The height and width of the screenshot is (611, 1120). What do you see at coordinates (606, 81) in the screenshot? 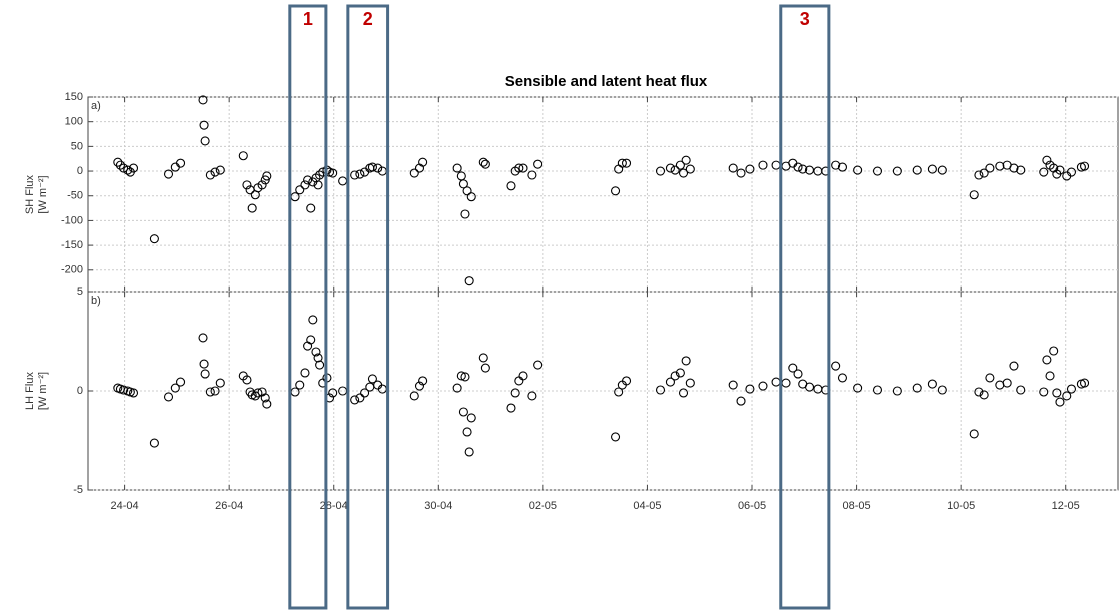
I see `chart-title: Sensible and latent heat flux` at bounding box center [606, 81].